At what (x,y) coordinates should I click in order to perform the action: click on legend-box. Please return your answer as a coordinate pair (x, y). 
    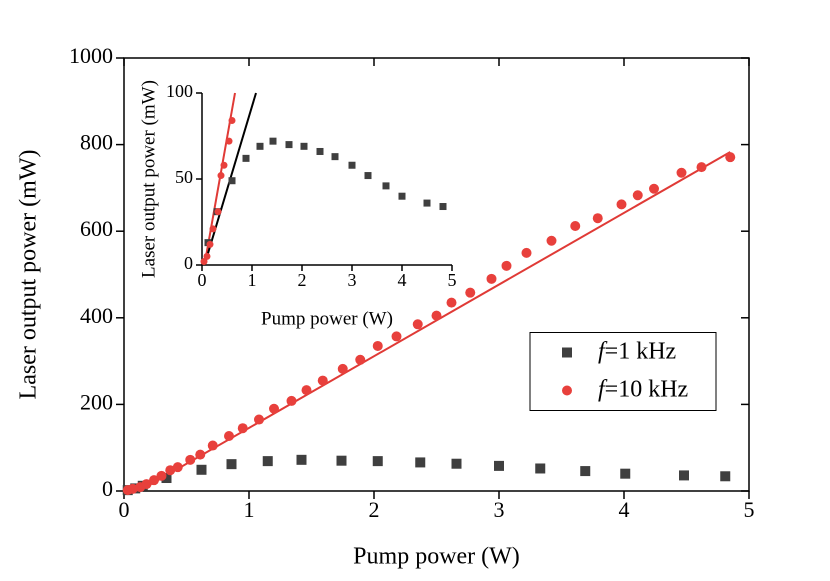
    Looking at the image, I should click on (623, 371).